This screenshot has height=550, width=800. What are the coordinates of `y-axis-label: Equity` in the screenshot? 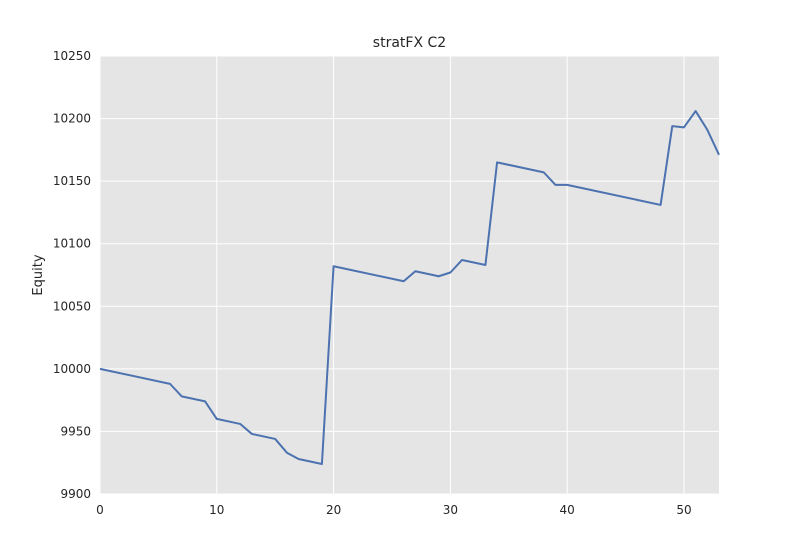 It's located at (38, 274).